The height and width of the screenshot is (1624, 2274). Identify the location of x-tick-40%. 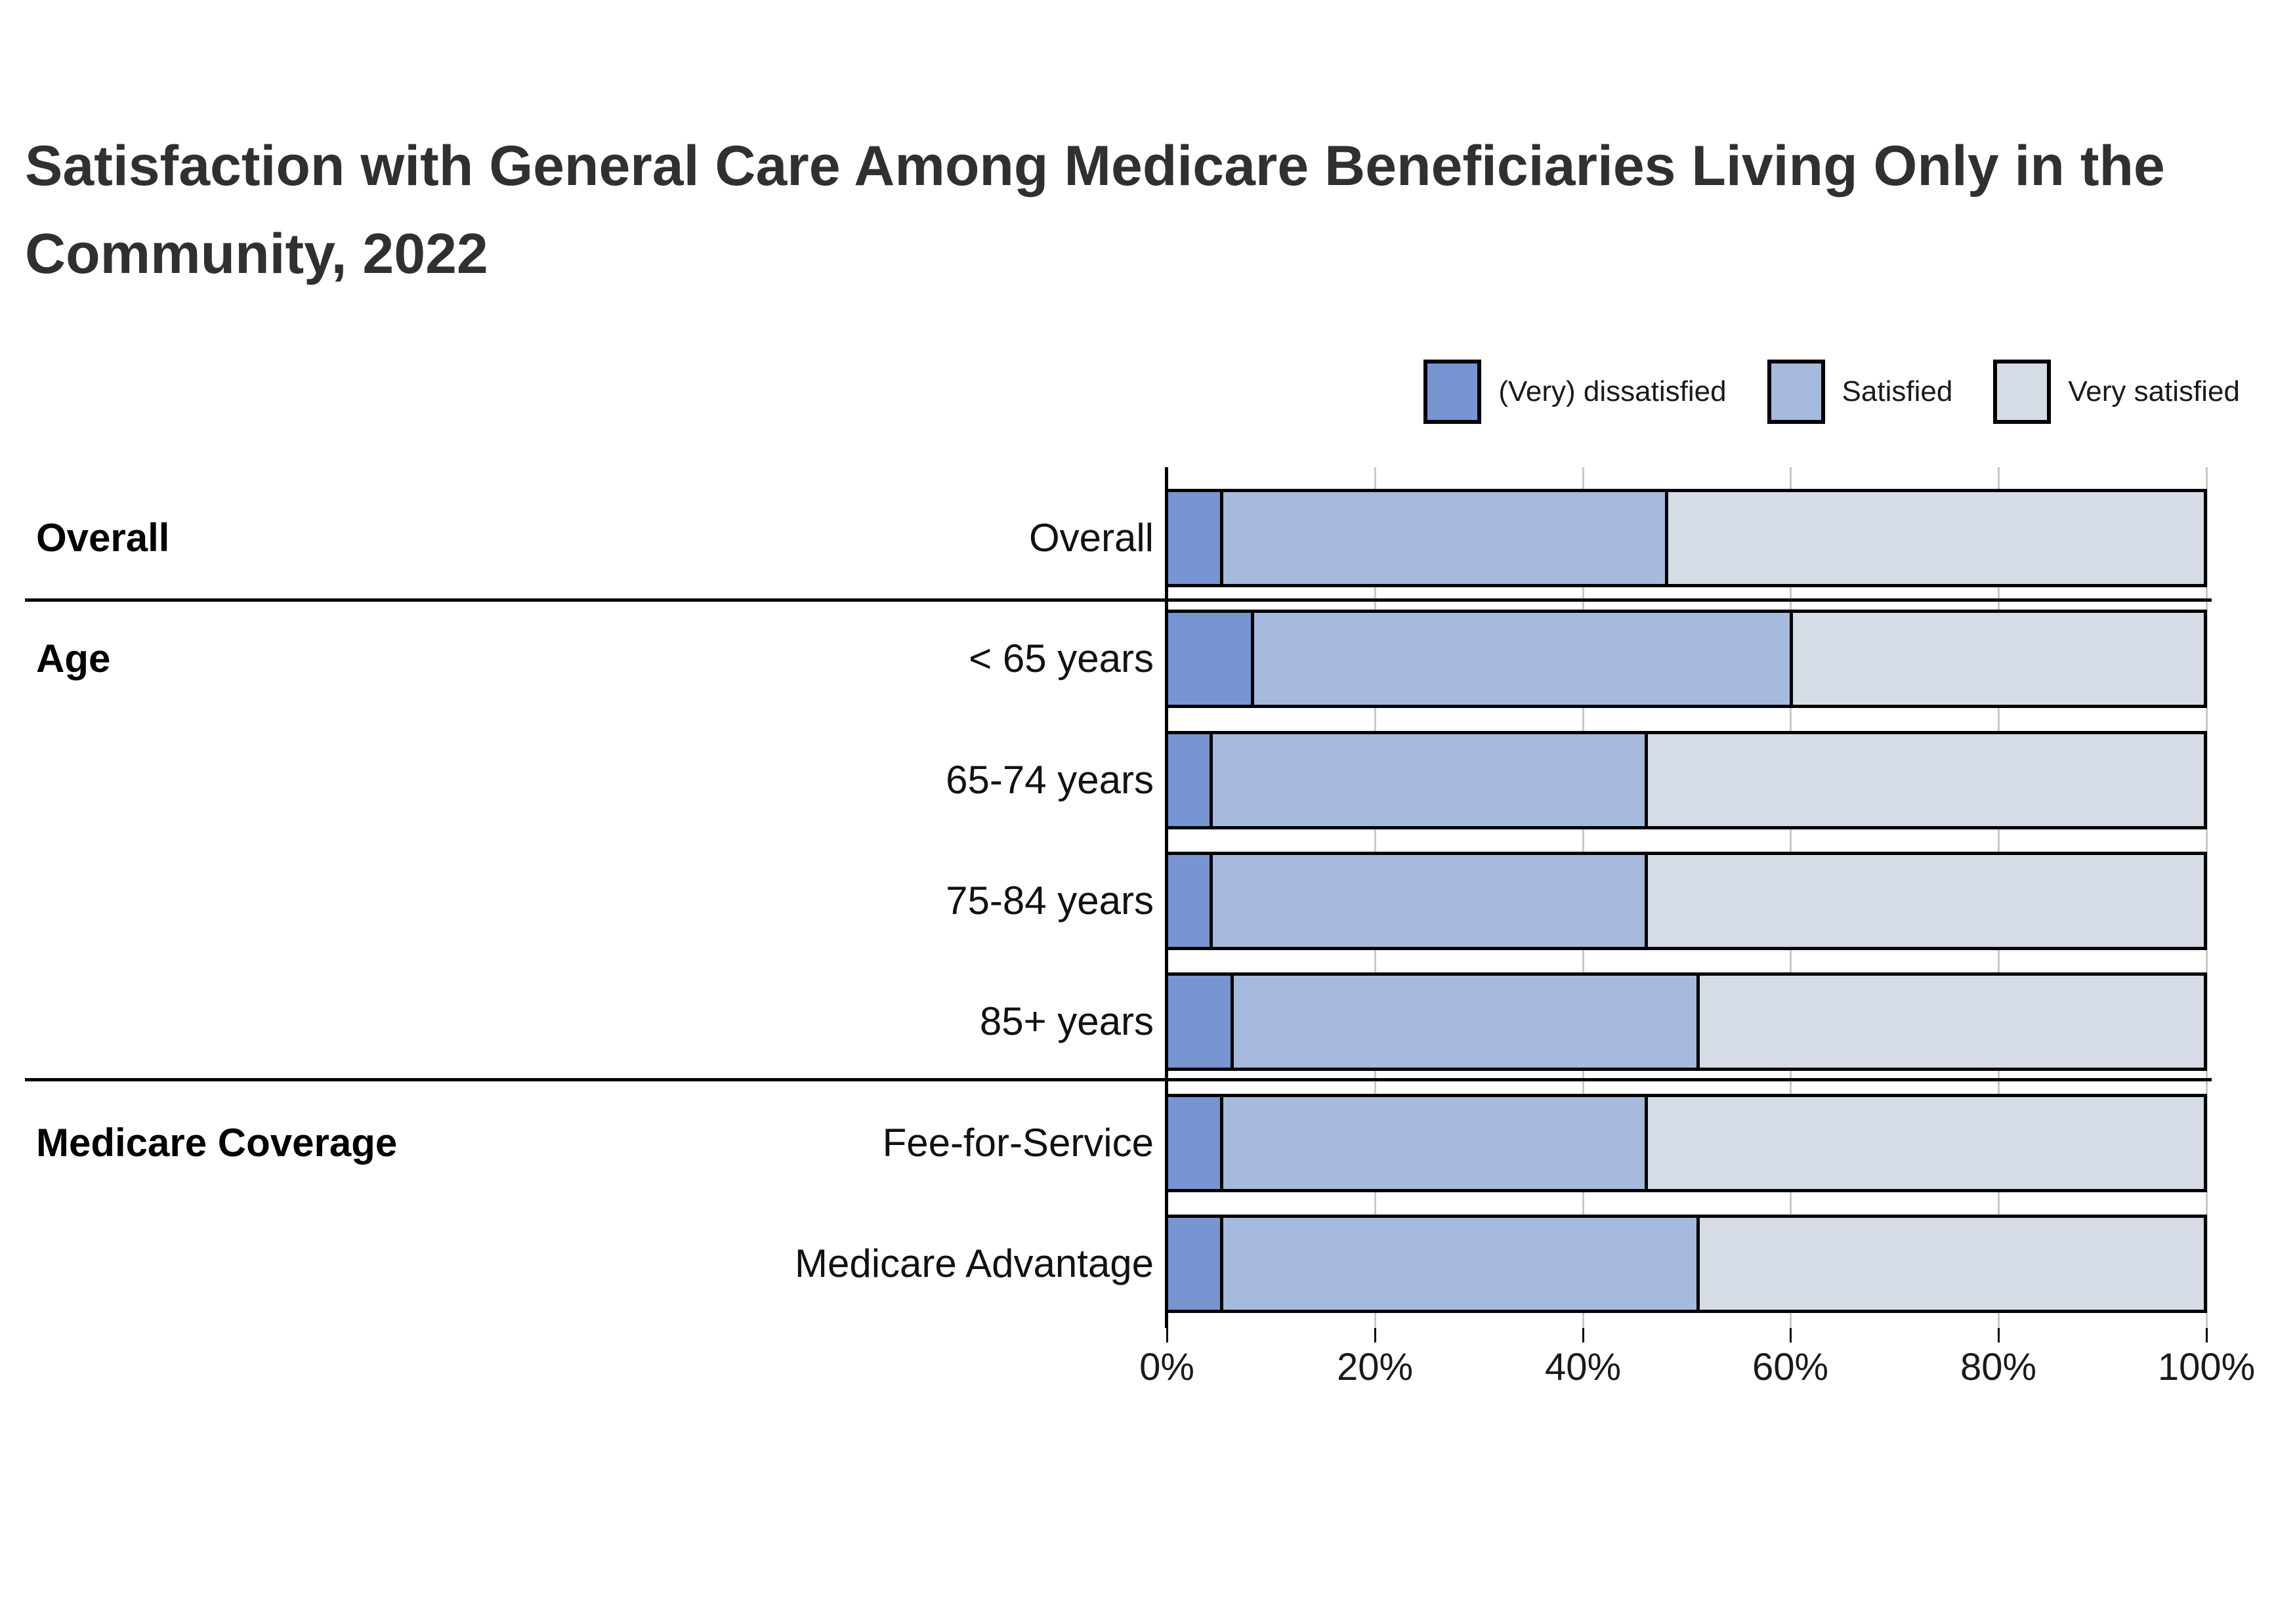
(1583, 1335).